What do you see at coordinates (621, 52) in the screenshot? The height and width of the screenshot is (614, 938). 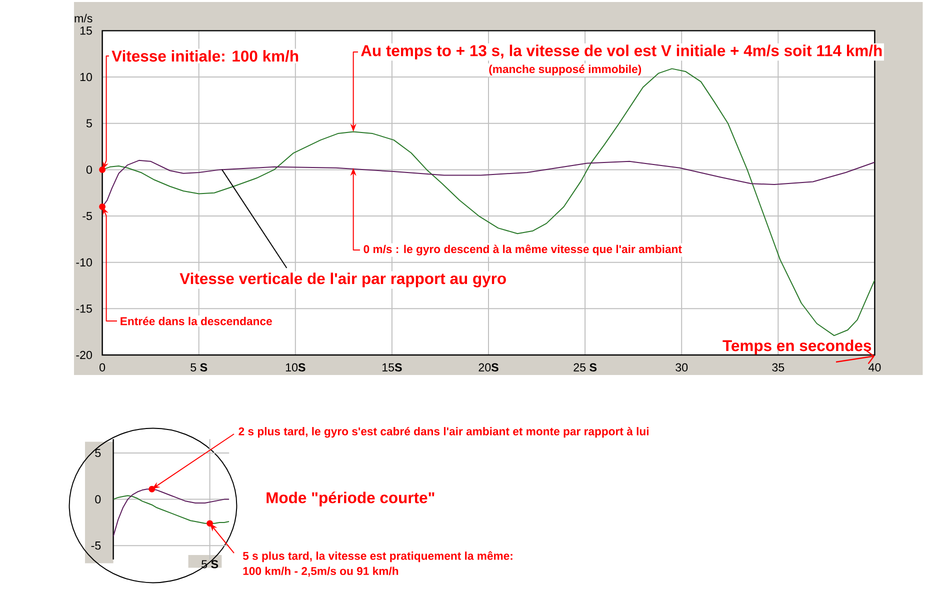 I see `annotation: Au temps to + 13 s, la vitesse de vol est V initiale + 4m/s soit 114 km/h` at bounding box center [621, 52].